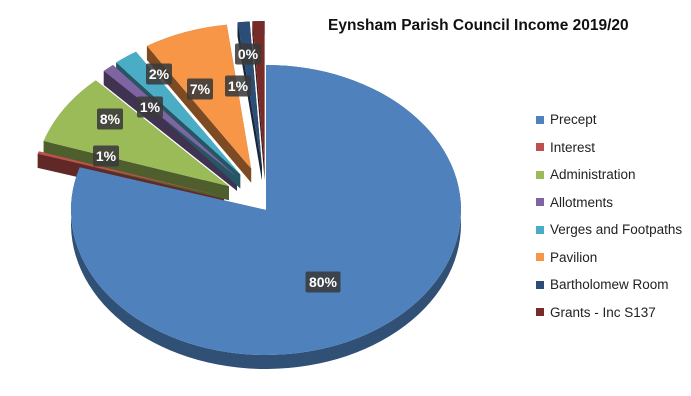 This screenshot has height=396, width=691. What do you see at coordinates (613, 258) in the screenshot?
I see `legend-item-pavilion: Pavilion` at bounding box center [613, 258].